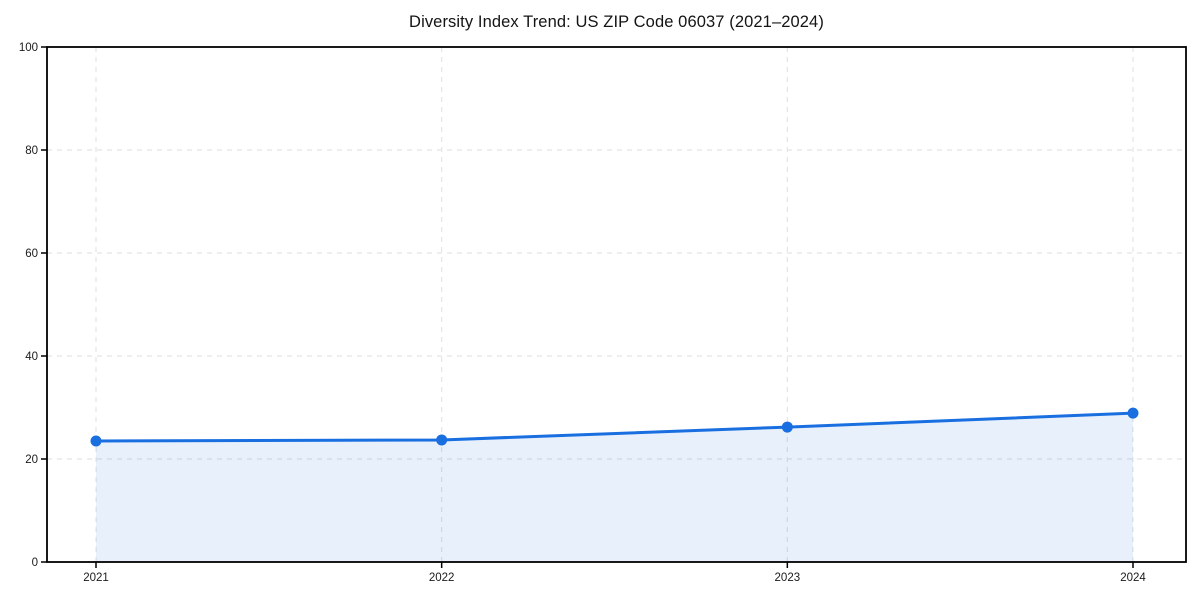 The image size is (1200, 600). What do you see at coordinates (31, 151) in the screenshot?
I see `y-tick-label: 80` at bounding box center [31, 151].